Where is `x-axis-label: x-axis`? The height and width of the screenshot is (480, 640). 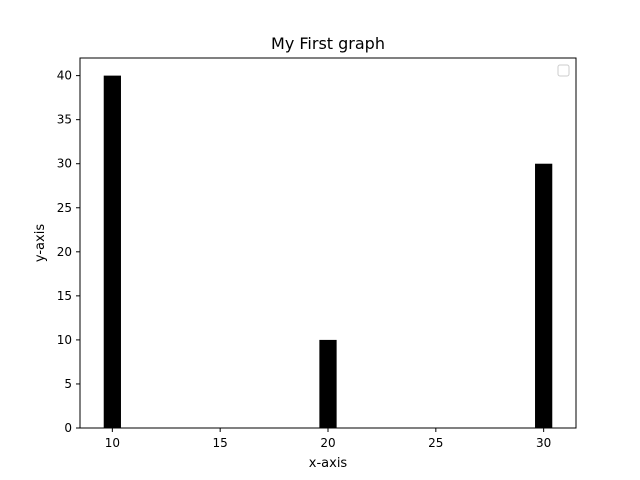
x-axis-label: x-axis is located at coordinates (328, 463).